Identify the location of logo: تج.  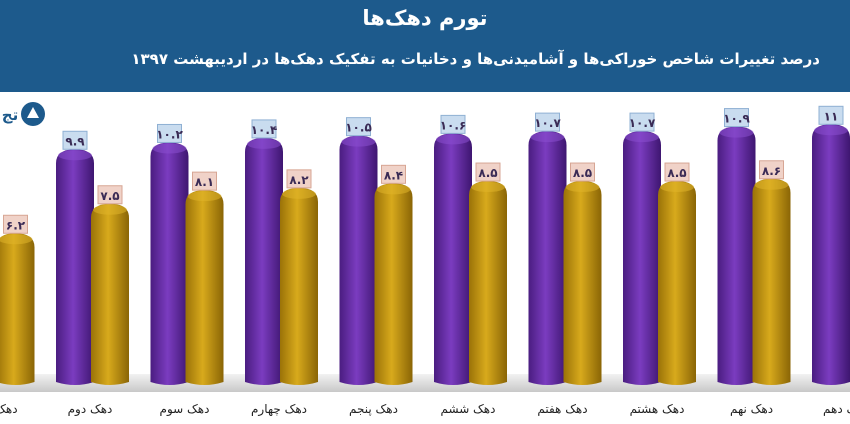
(23, 114).